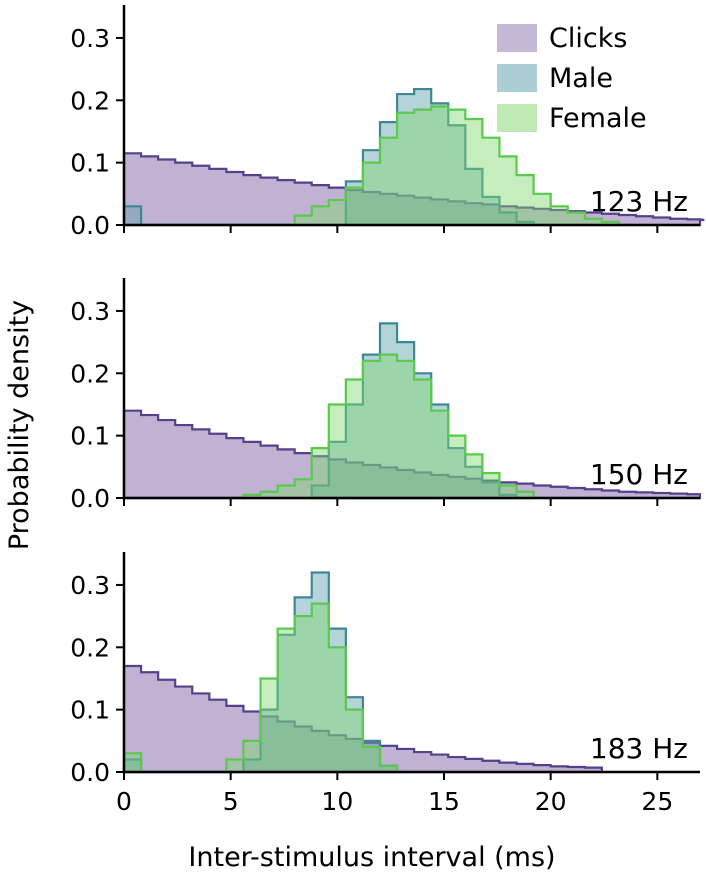 The image size is (706, 877). Describe the element at coordinates (90, 647) in the screenshot. I see `y-tick-label-panel-3: 0.2` at that location.